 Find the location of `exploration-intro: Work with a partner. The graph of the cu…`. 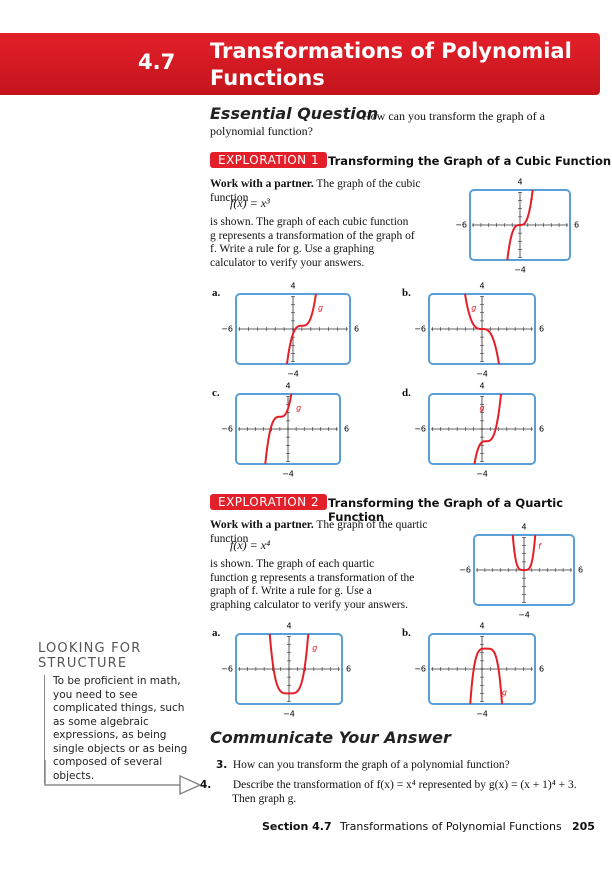

exploration-intro: Work with a partner. The graph of the cu… is located at coordinates (335, 191).